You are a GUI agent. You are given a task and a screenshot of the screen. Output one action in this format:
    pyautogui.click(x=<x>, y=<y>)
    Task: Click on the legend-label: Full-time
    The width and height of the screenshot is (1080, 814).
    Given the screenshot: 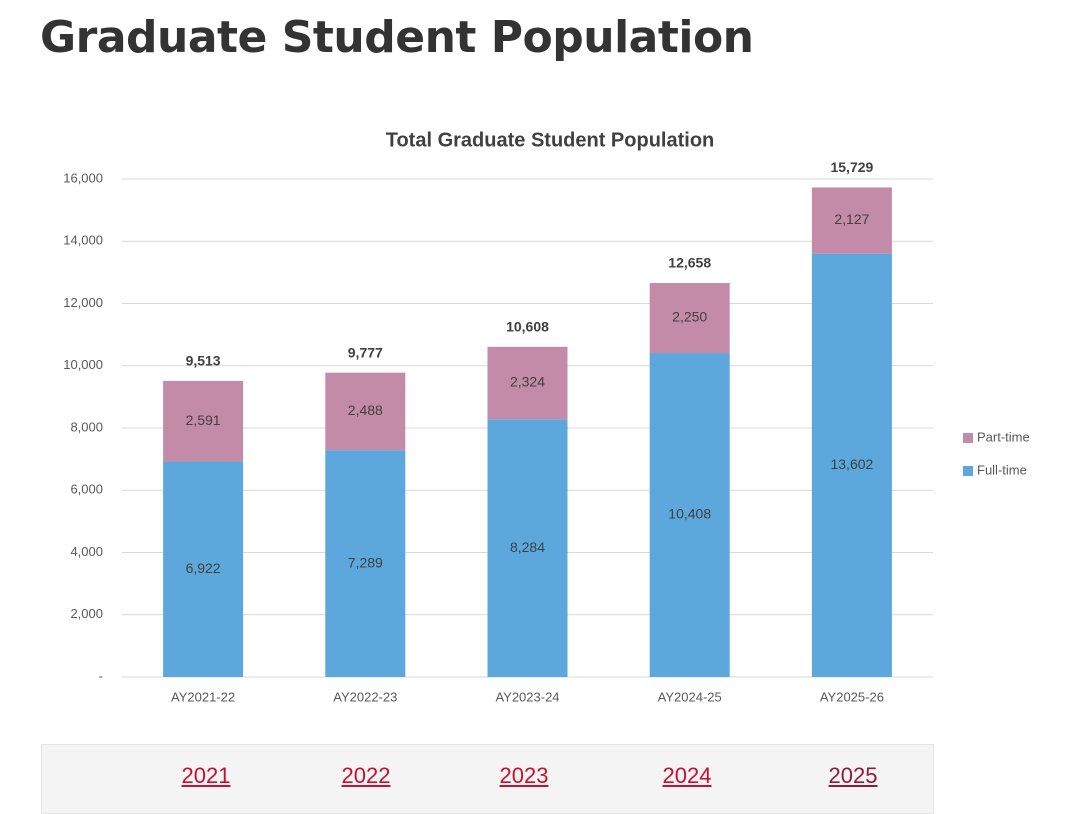 What is the action you would take?
    pyautogui.click(x=1002, y=469)
    